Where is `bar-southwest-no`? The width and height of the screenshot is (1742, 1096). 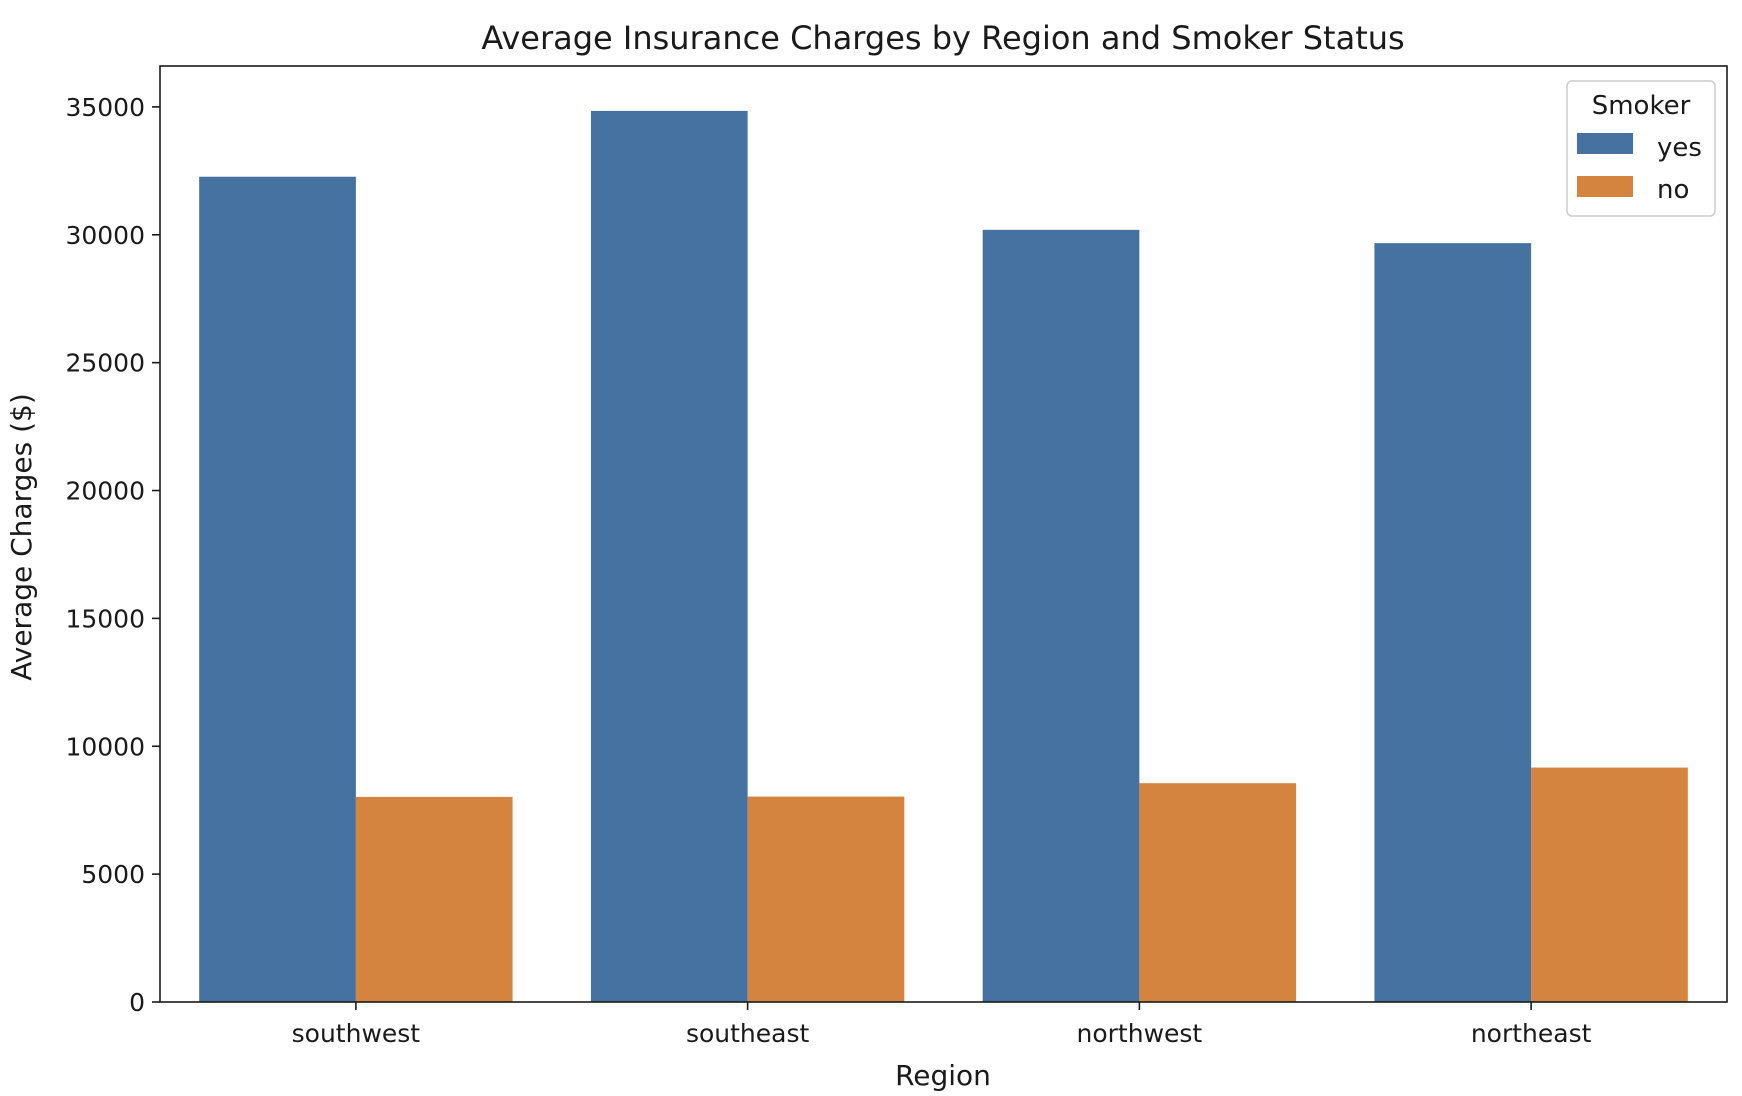
bar-southwest-no is located at coordinates (434, 899).